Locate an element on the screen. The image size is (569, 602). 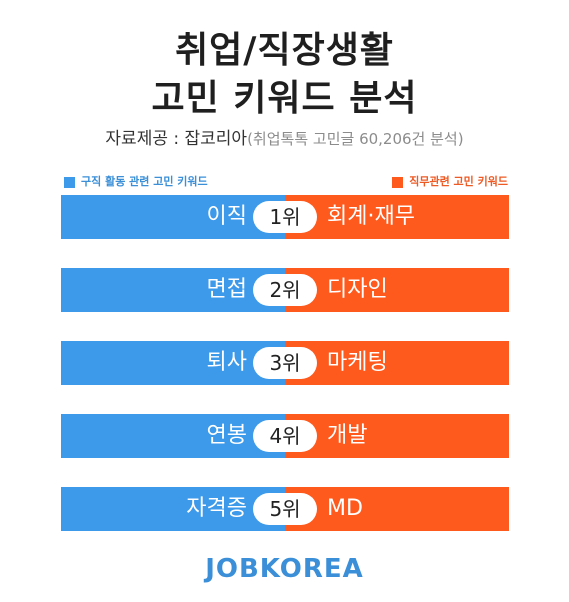
source-note: 자료제공 : 잡코리아(취업톡톡 고민글 60,206건 분석) is located at coordinates (284, 139).